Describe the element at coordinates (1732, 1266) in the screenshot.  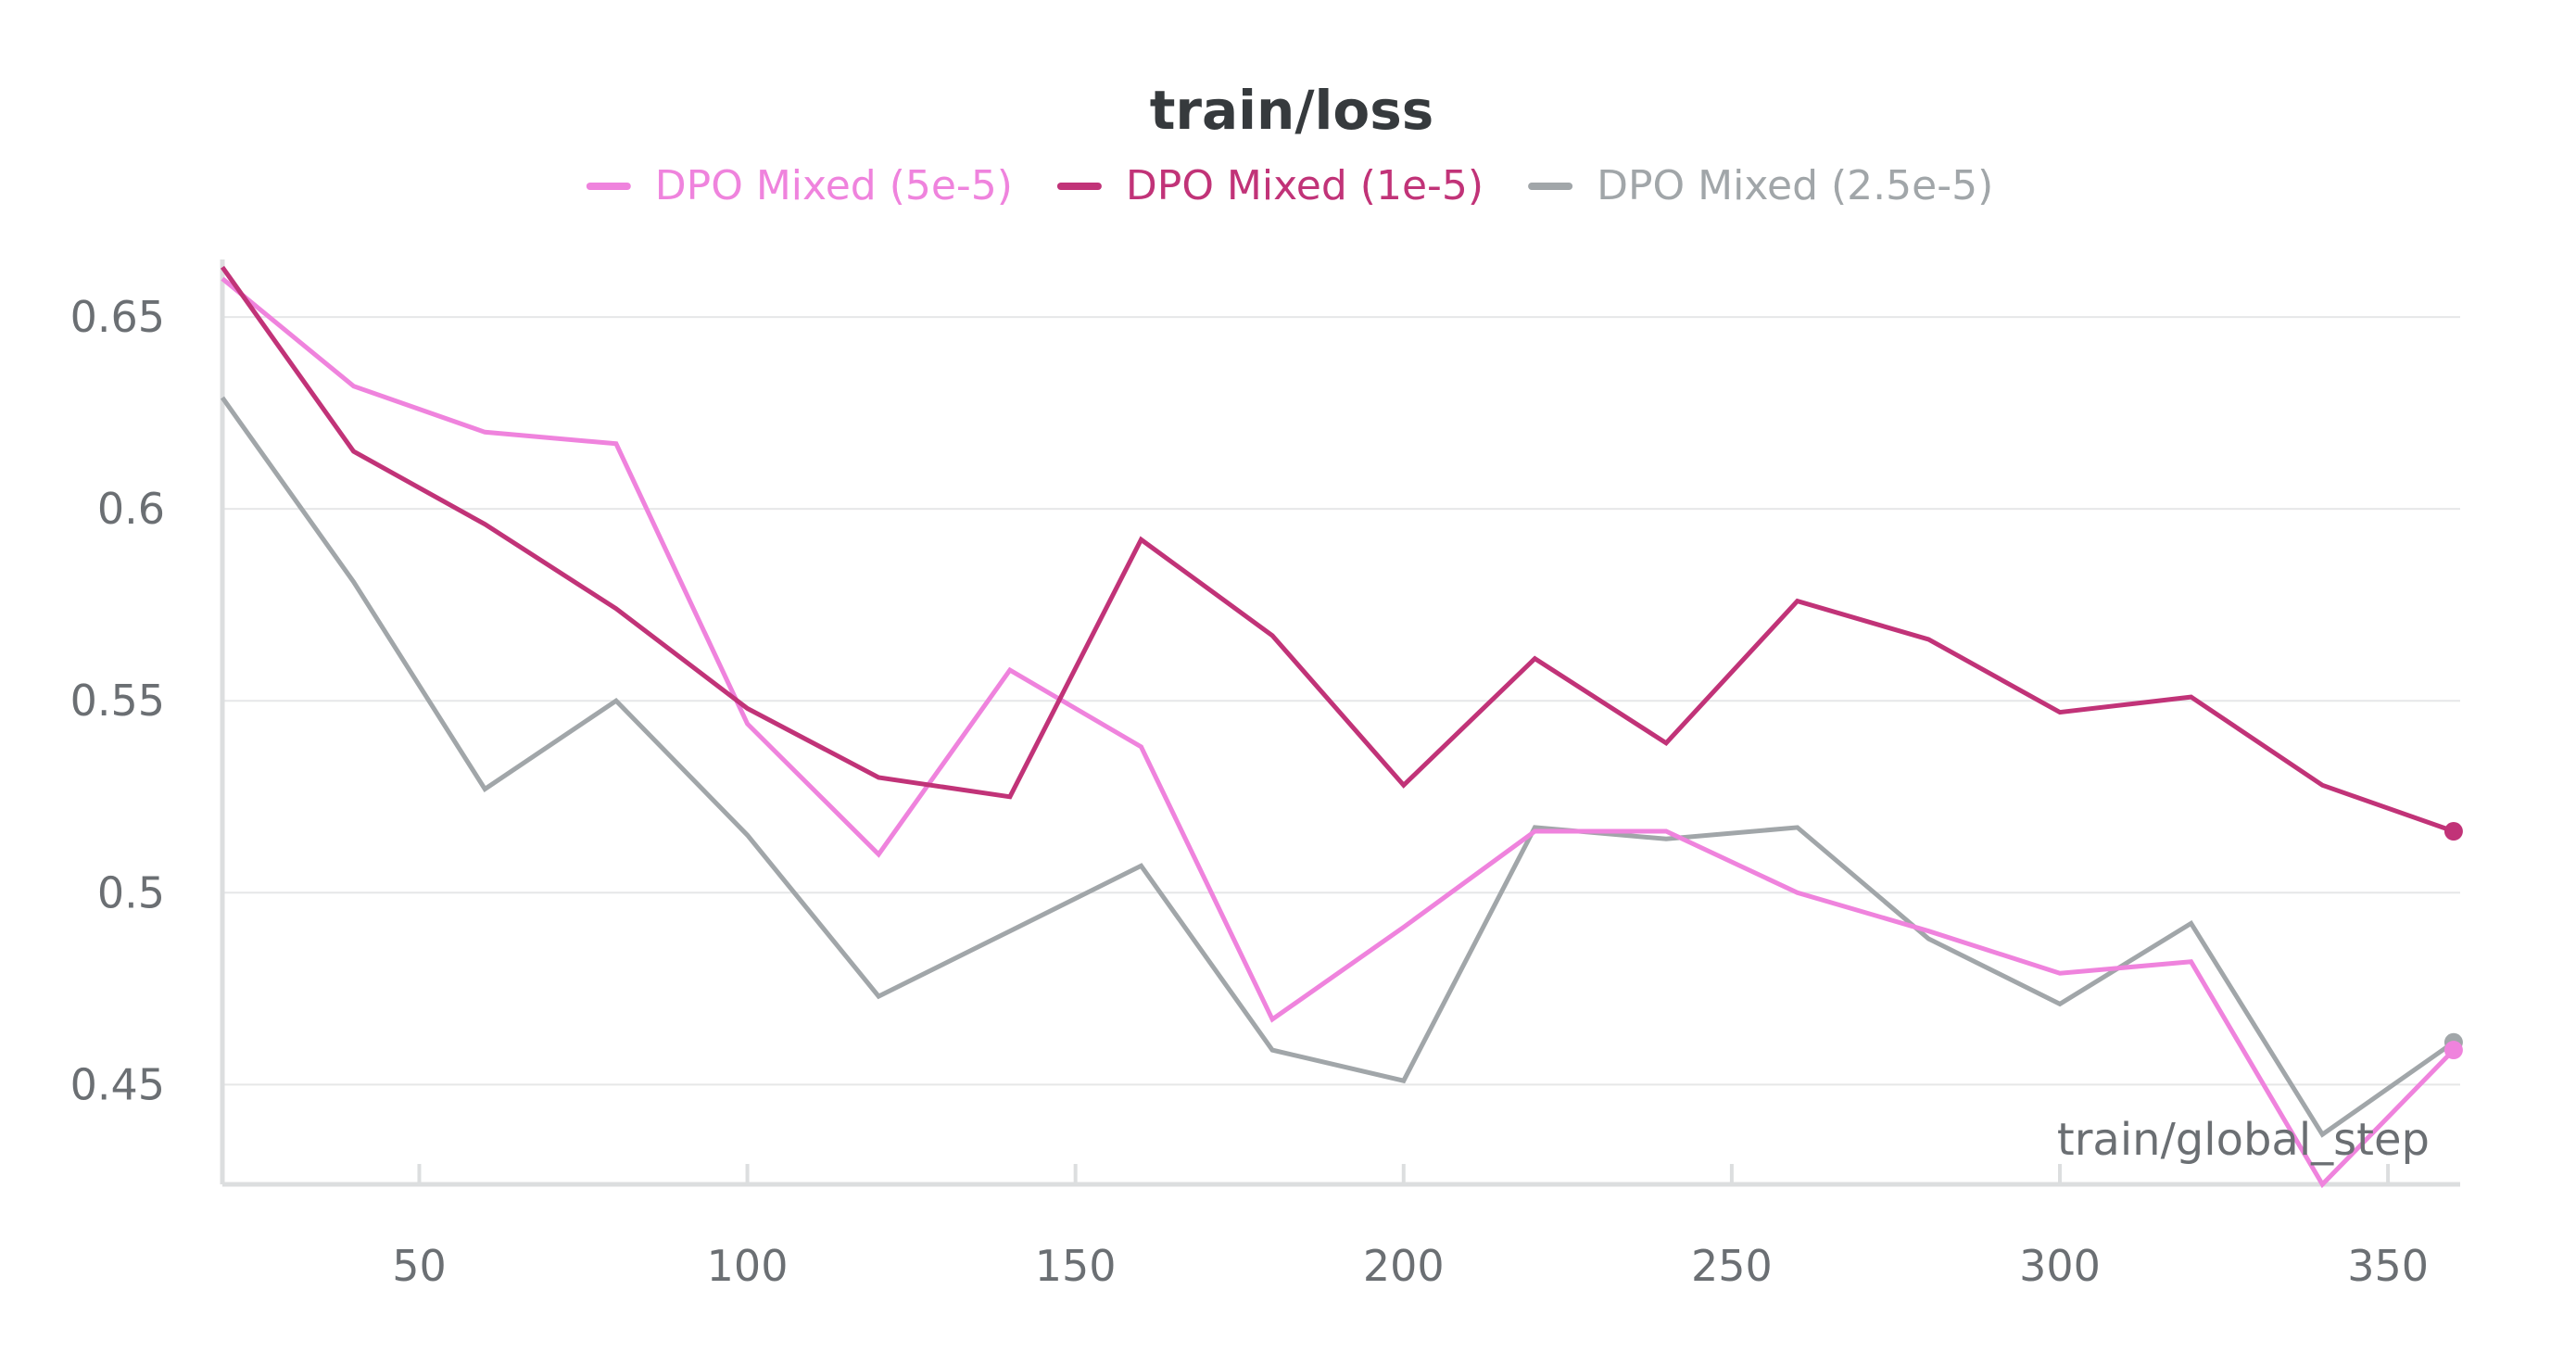
I see `x-tick-label: 250` at that location.